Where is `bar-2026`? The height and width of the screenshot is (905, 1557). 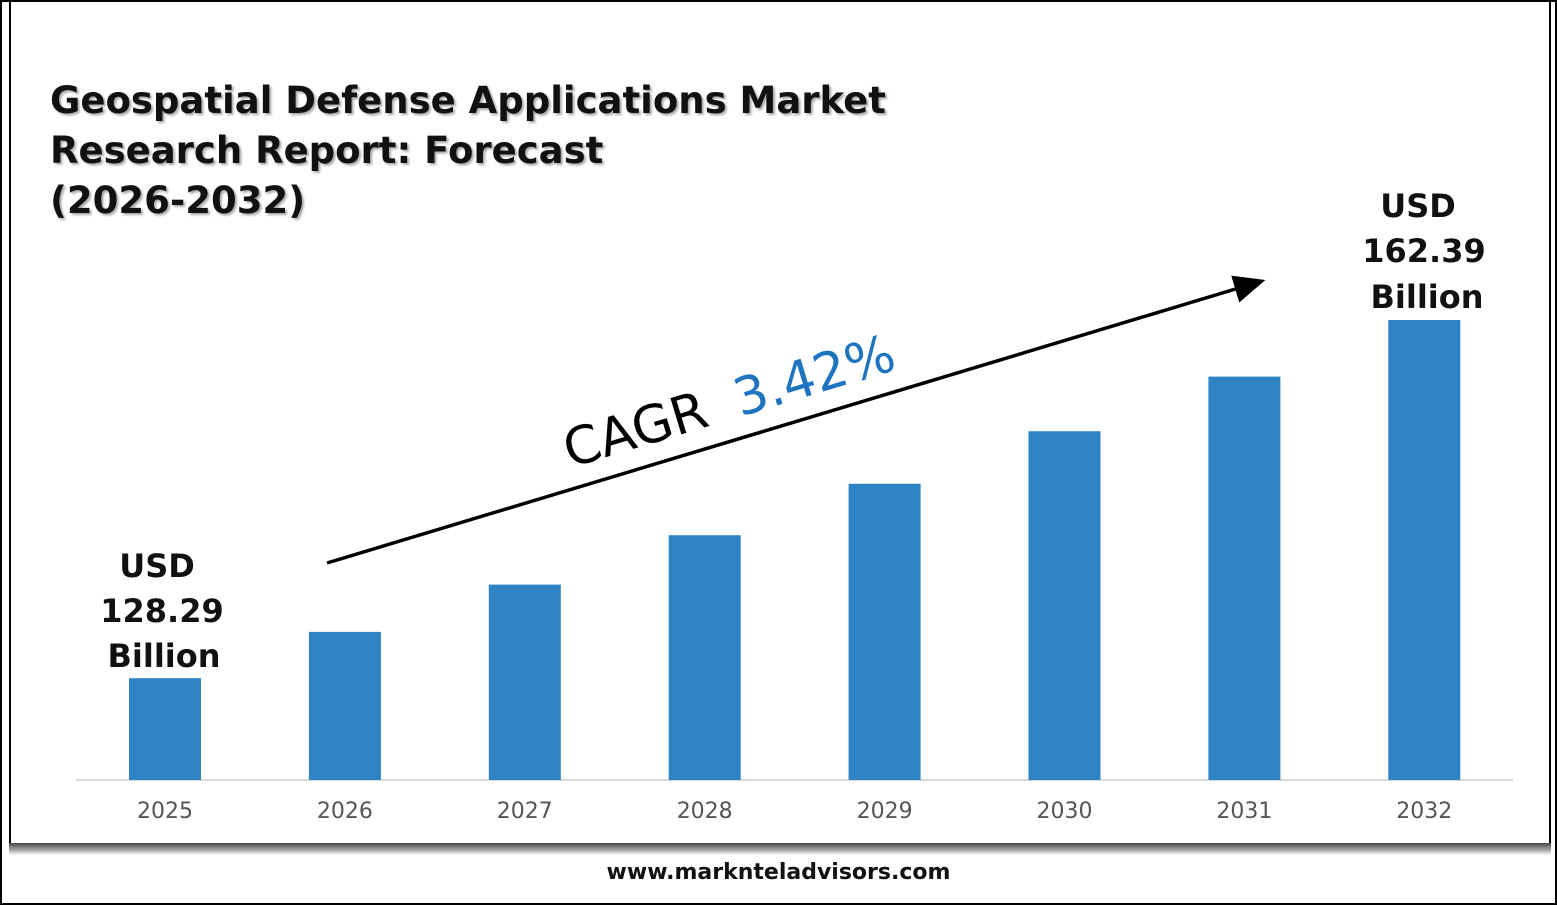 bar-2026 is located at coordinates (344, 705).